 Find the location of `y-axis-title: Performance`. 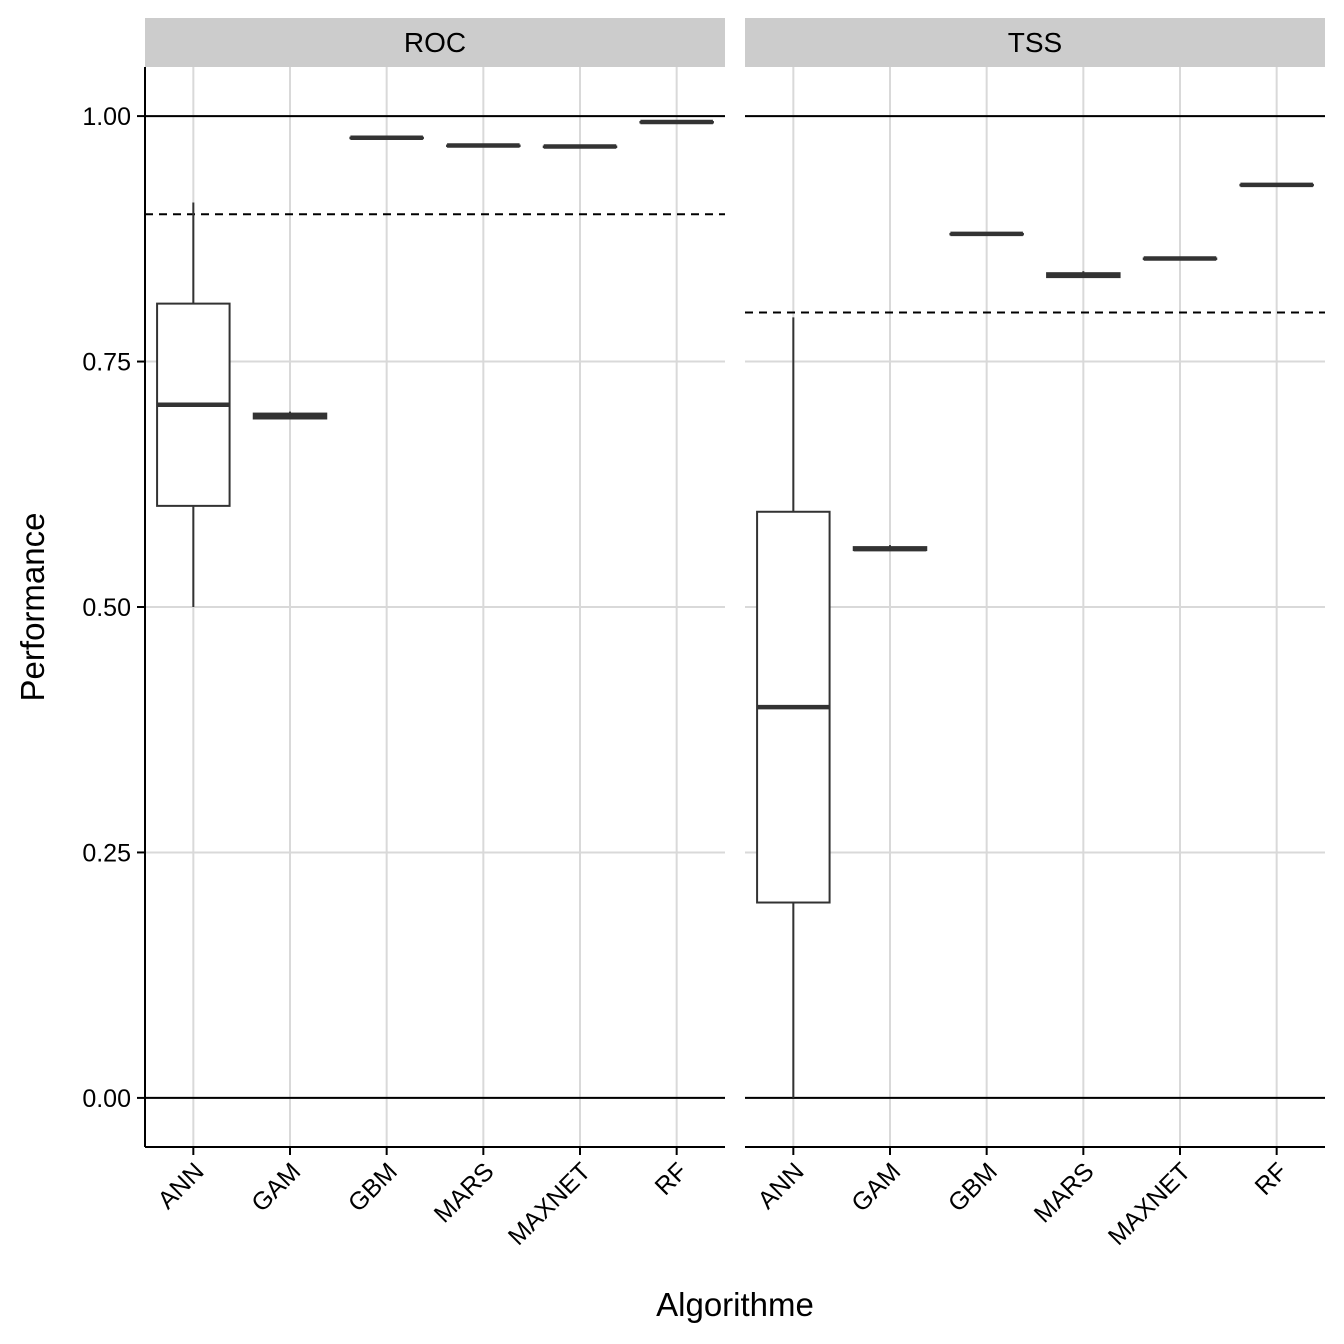

y-axis-title: Performance is located at coordinates (32, 607).